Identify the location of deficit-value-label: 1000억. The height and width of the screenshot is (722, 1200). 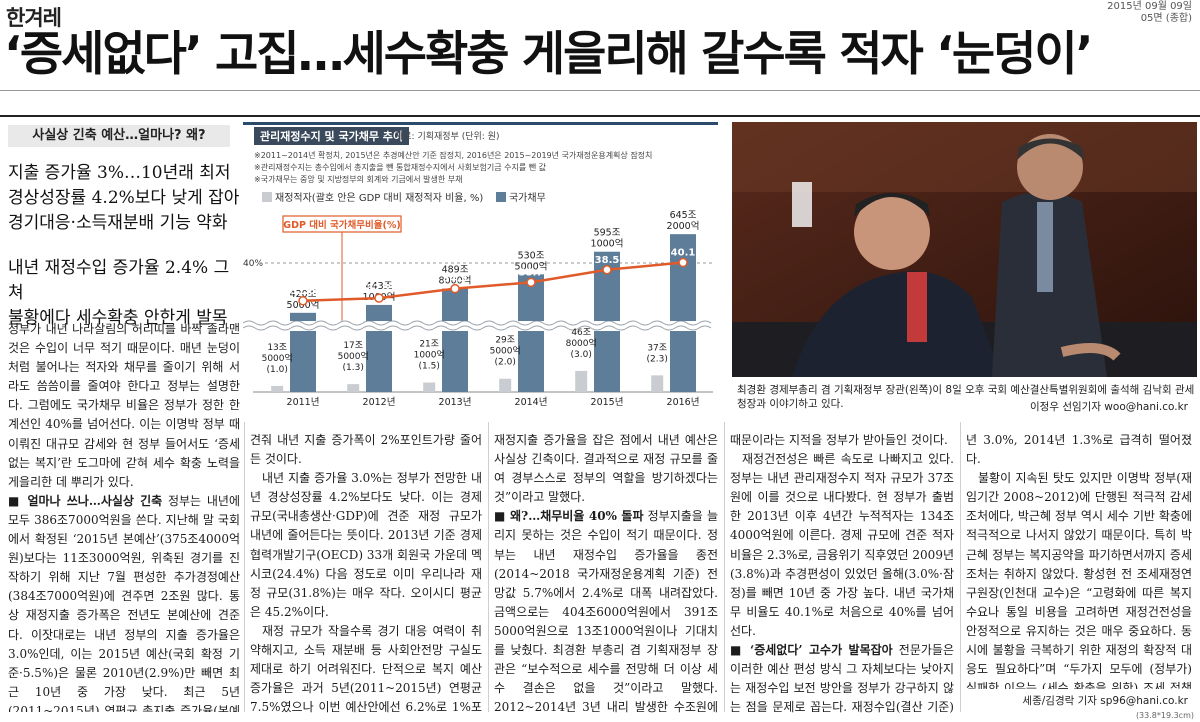
(429, 355).